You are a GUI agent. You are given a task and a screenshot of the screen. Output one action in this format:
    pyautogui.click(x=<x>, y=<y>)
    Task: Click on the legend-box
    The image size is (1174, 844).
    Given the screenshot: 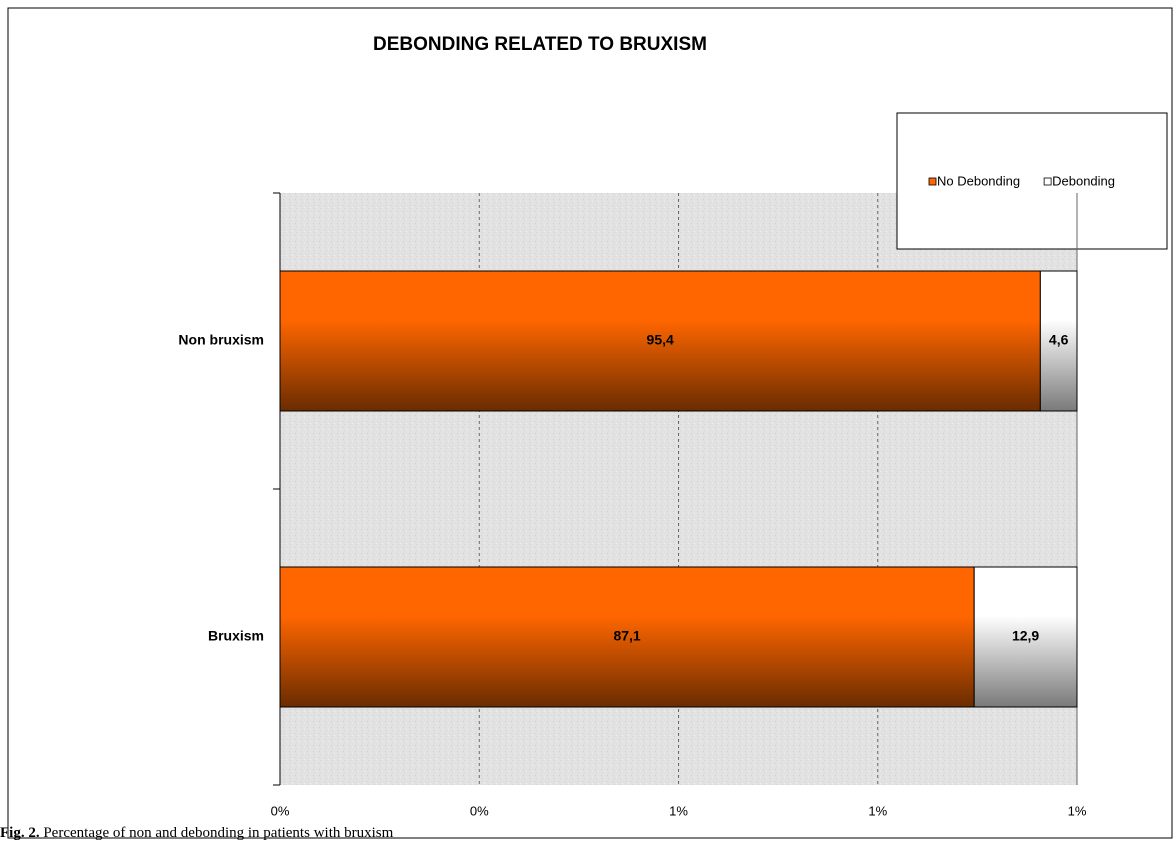 What is the action you would take?
    pyautogui.click(x=1032, y=181)
    